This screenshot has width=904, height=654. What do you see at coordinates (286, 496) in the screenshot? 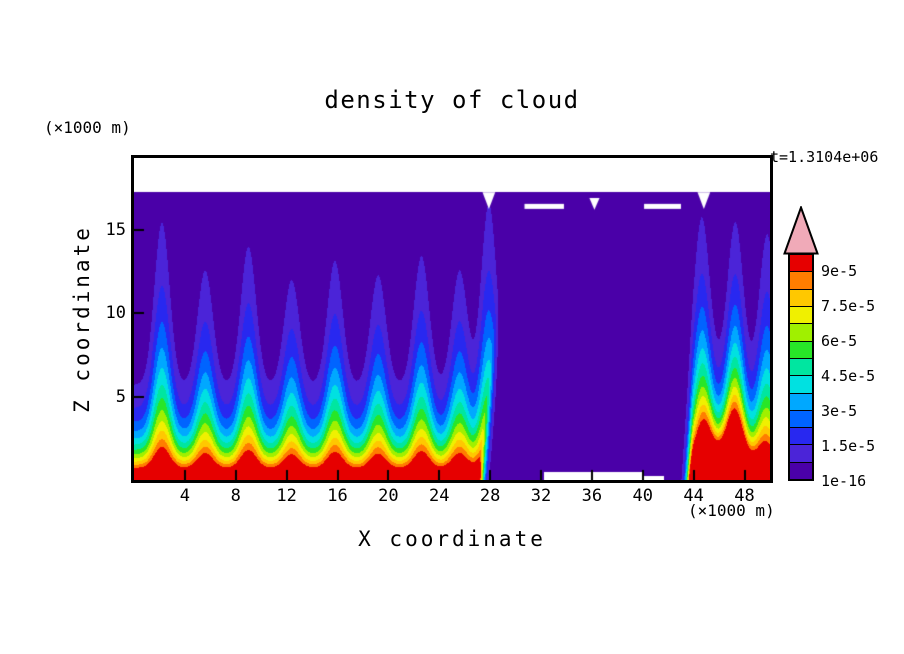
I see `x-tick-label: 12` at bounding box center [286, 496].